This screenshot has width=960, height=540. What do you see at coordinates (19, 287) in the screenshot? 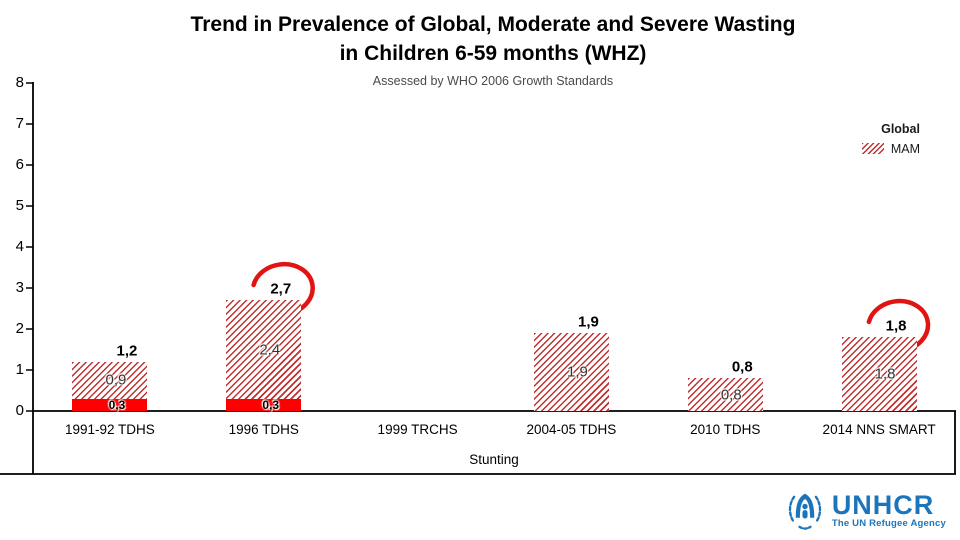
I see `y-tick-label: 3` at bounding box center [19, 287].